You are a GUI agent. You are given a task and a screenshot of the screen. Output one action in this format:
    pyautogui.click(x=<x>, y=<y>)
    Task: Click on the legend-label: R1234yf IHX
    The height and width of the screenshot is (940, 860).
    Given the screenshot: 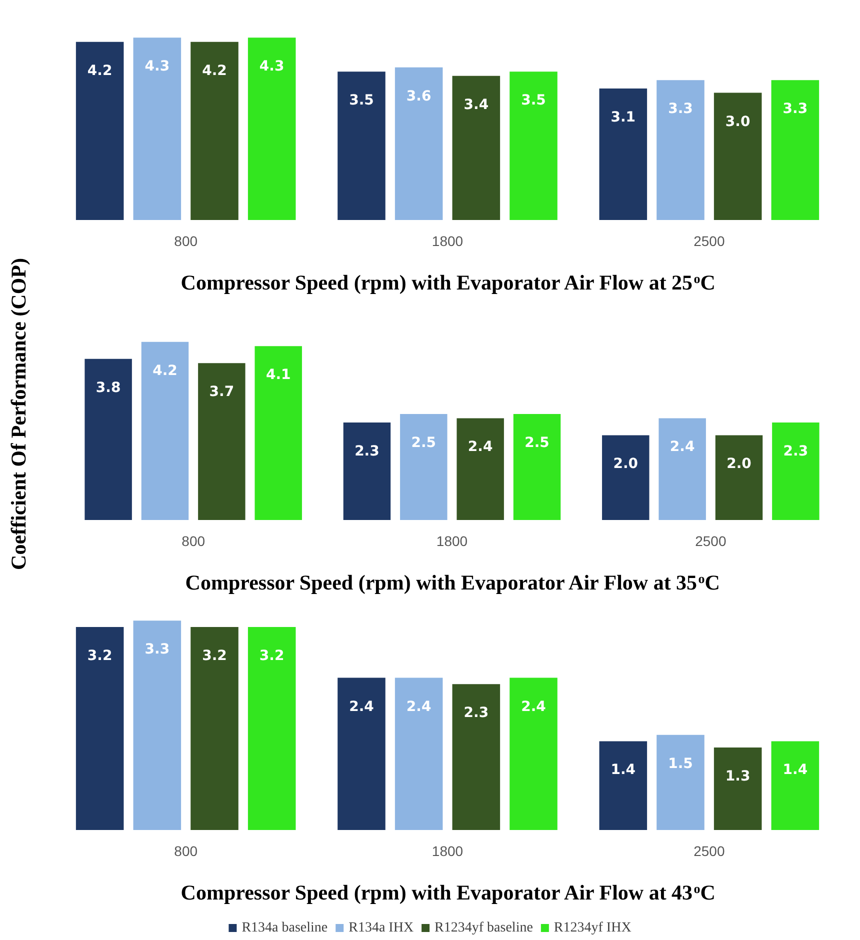 What is the action you would take?
    pyautogui.click(x=593, y=928)
    